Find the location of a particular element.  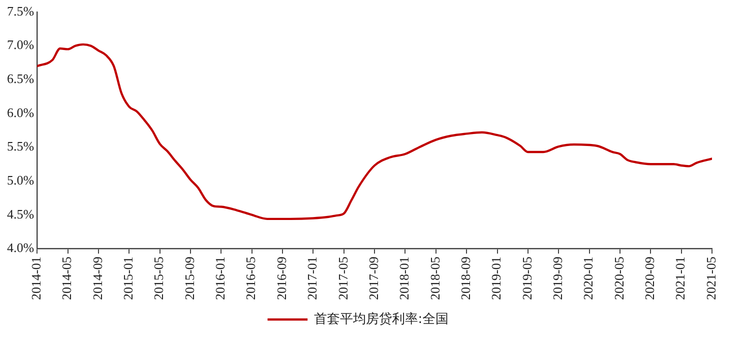

x-tick-label: 2014-09 is located at coordinates (97, 278).